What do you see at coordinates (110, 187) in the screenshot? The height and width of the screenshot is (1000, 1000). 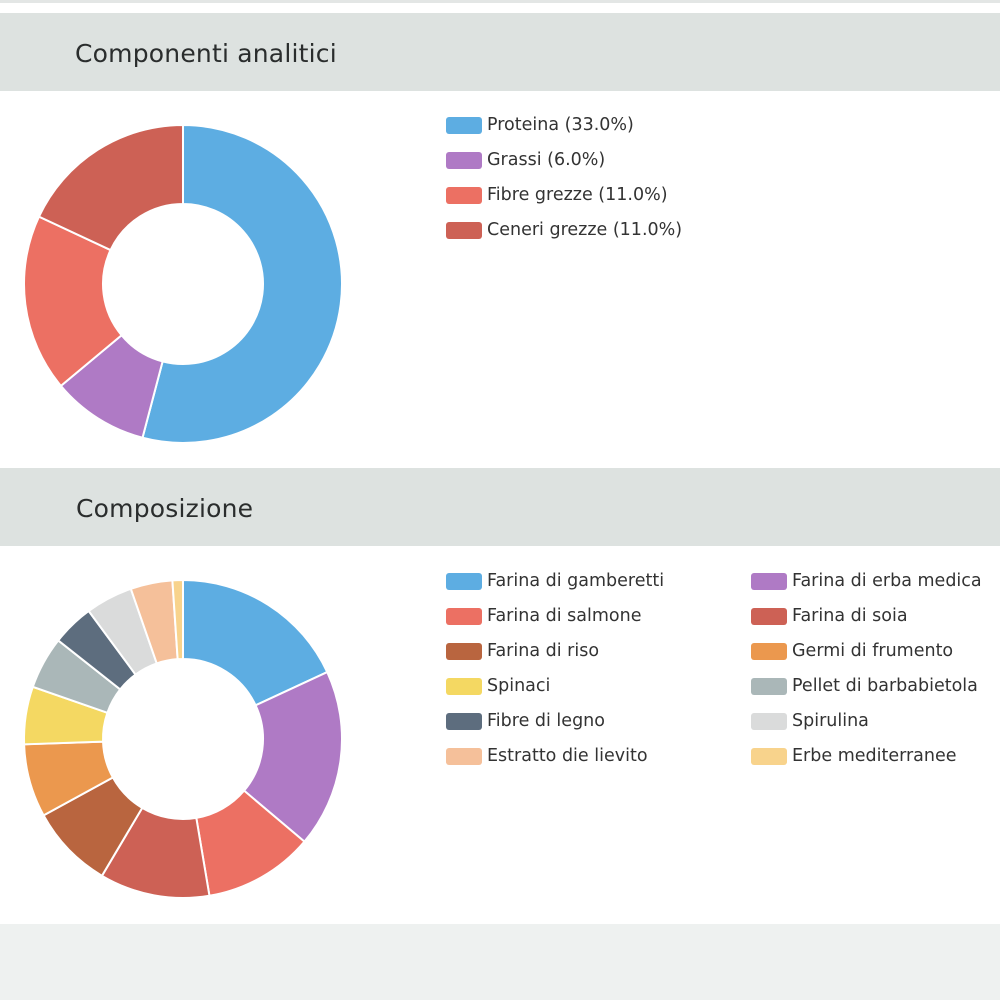 I see `donut-slice-ceneri-grezze` at bounding box center [110, 187].